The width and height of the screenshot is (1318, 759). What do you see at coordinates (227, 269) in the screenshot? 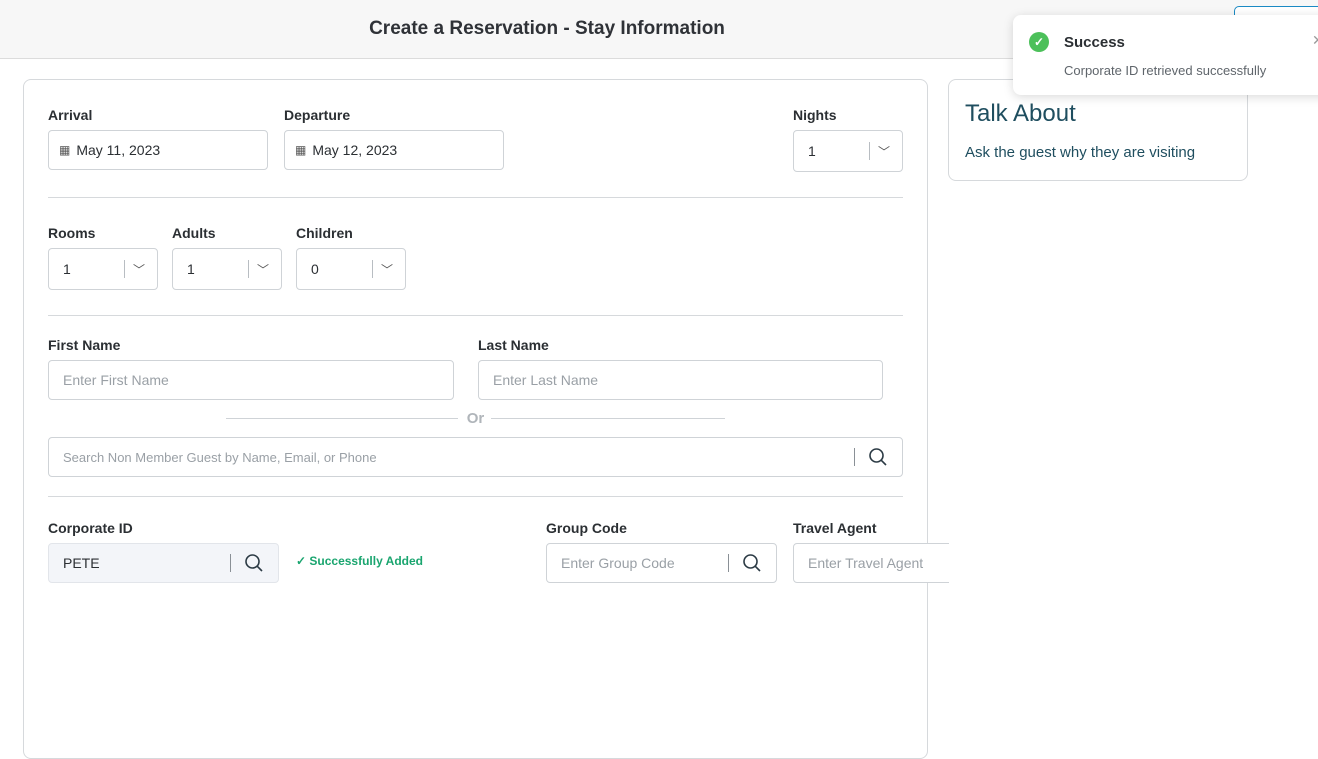
I see `adults-select: 1 ﹀` at bounding box center [227, 269].